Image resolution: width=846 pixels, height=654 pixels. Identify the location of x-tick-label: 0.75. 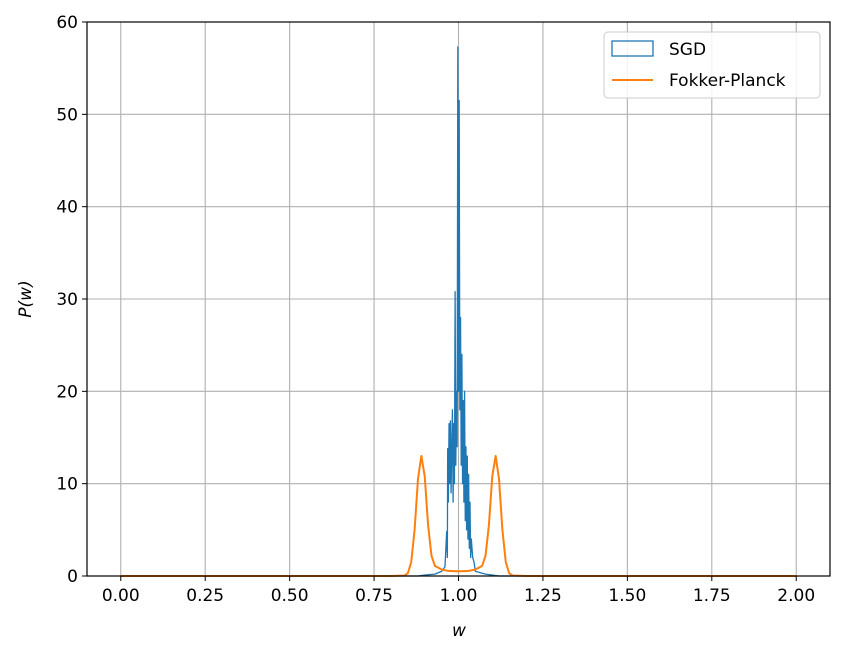
(374, 596).